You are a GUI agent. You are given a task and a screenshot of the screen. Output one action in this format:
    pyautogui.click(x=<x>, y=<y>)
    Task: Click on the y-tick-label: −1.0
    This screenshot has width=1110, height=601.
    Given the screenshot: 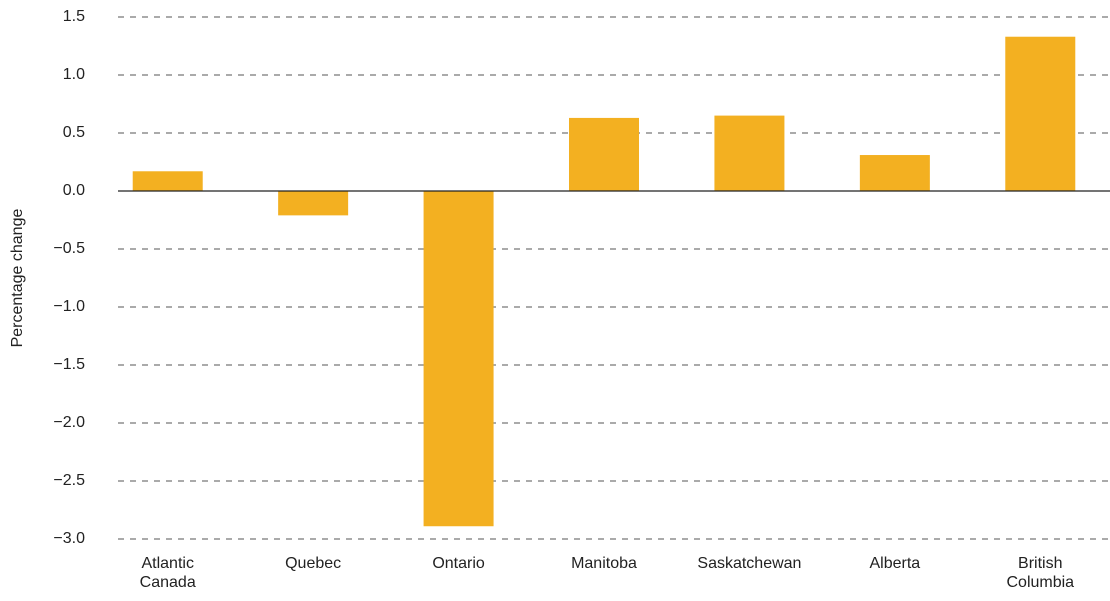 What is the action you would take?
    pyautogui.click(x=69, y=306)
    